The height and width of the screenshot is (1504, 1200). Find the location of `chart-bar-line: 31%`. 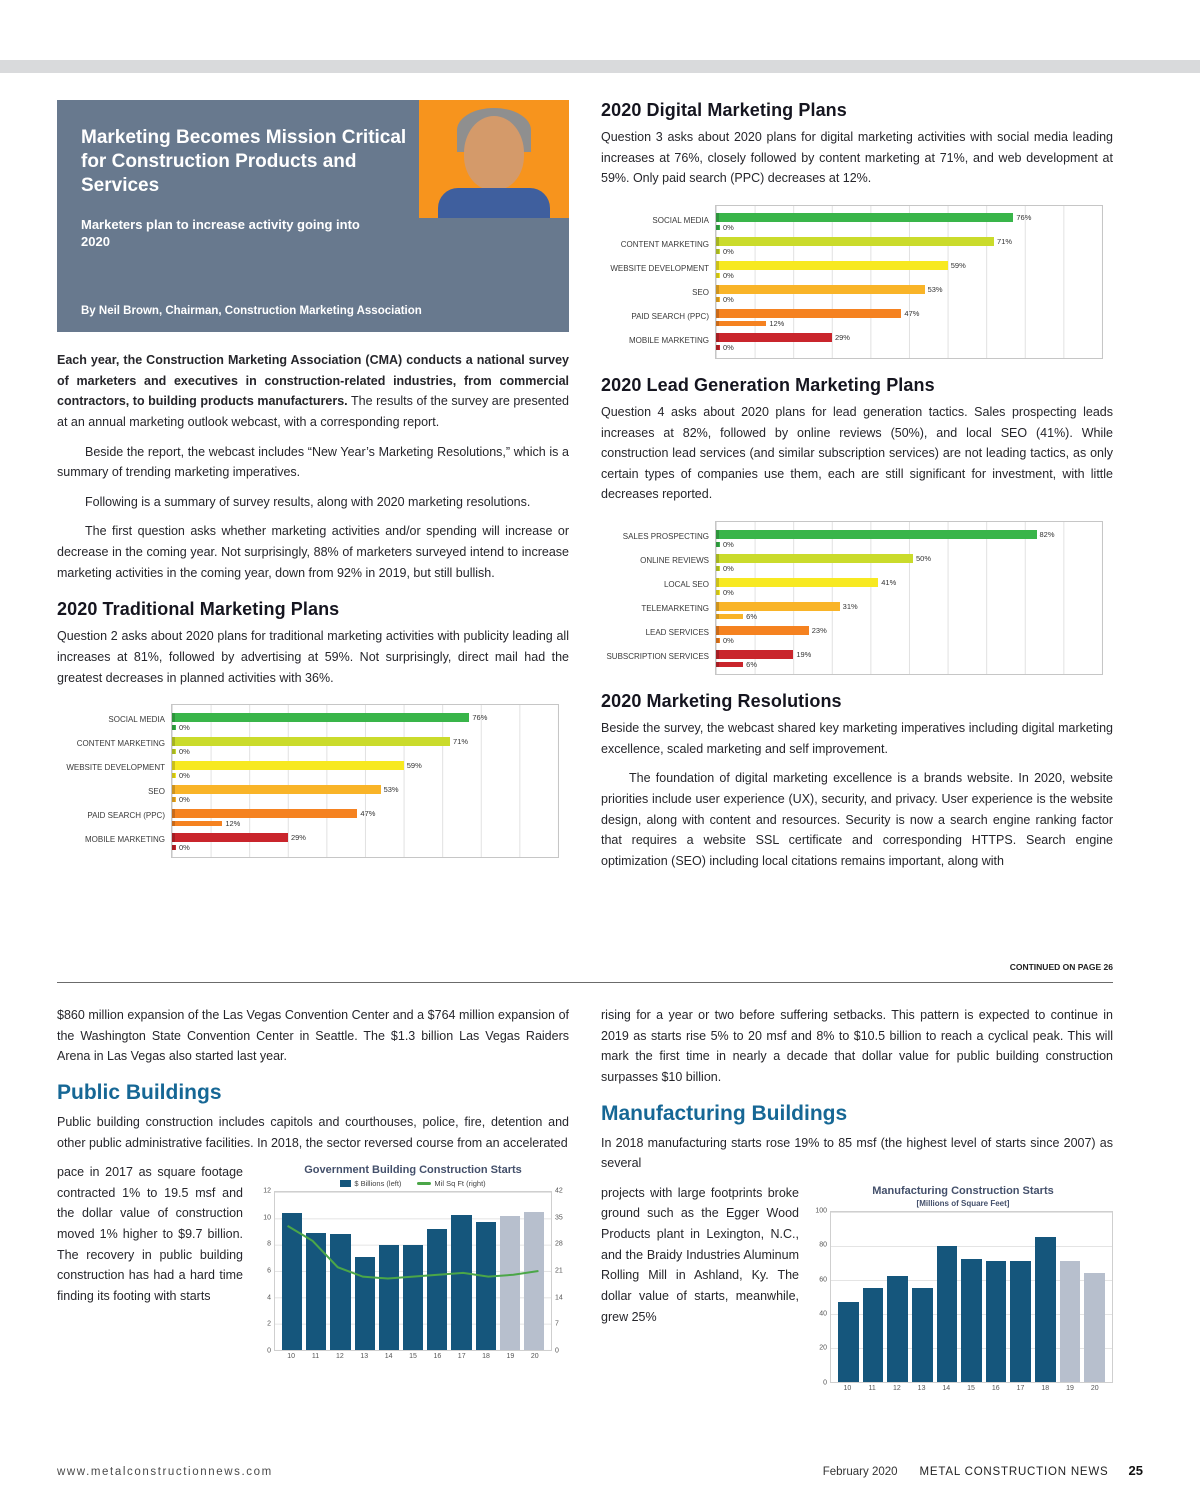

chart-bar-line: 31% is located at coordinates (909, 606).